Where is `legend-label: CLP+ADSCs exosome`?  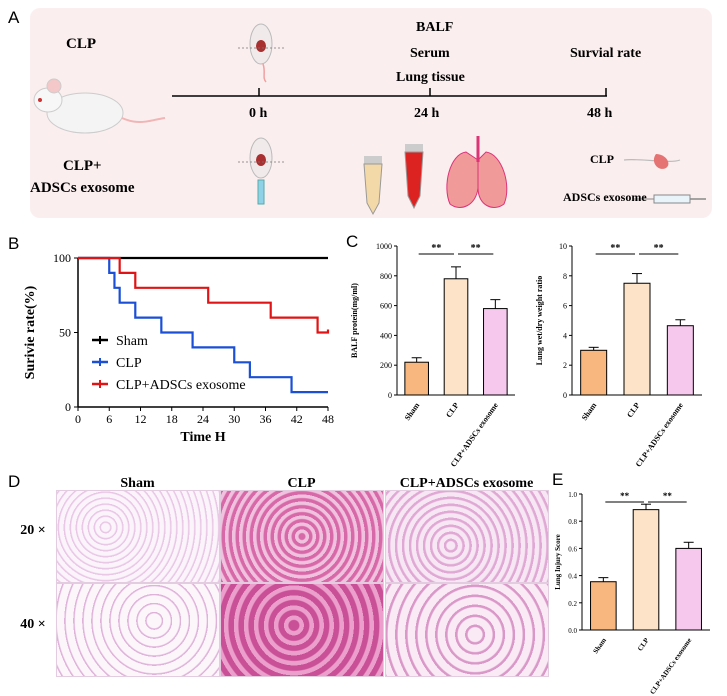
legend-label: CLP+ADSCs exosome is located at coordinates (181, 385).